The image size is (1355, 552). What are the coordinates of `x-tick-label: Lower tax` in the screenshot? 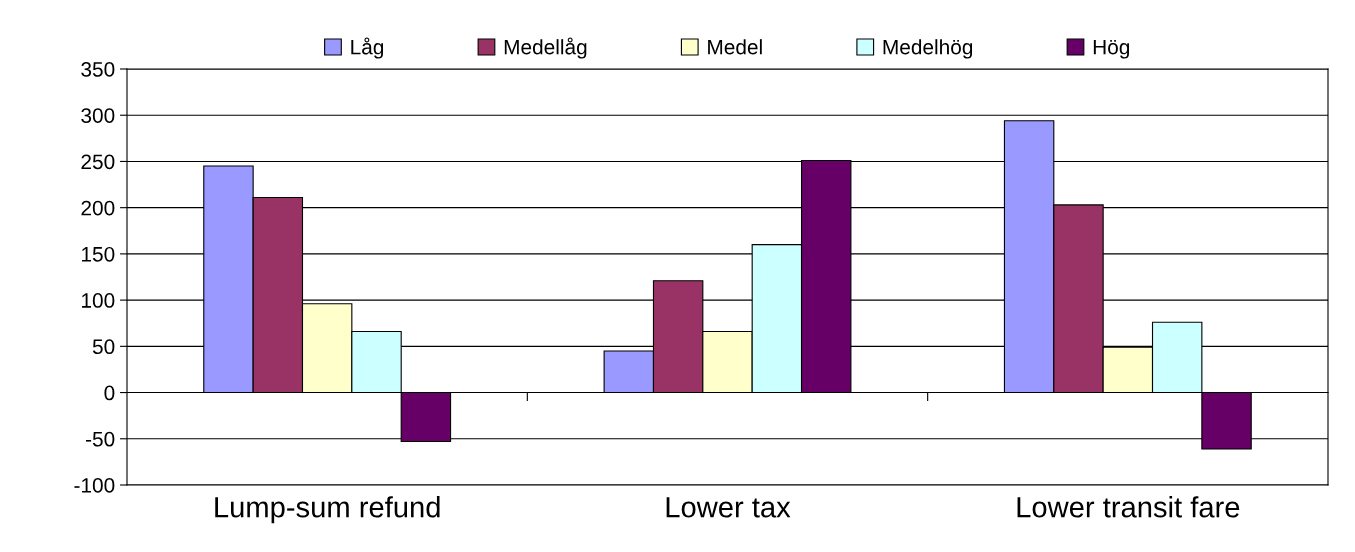 It's located at (728, 507).